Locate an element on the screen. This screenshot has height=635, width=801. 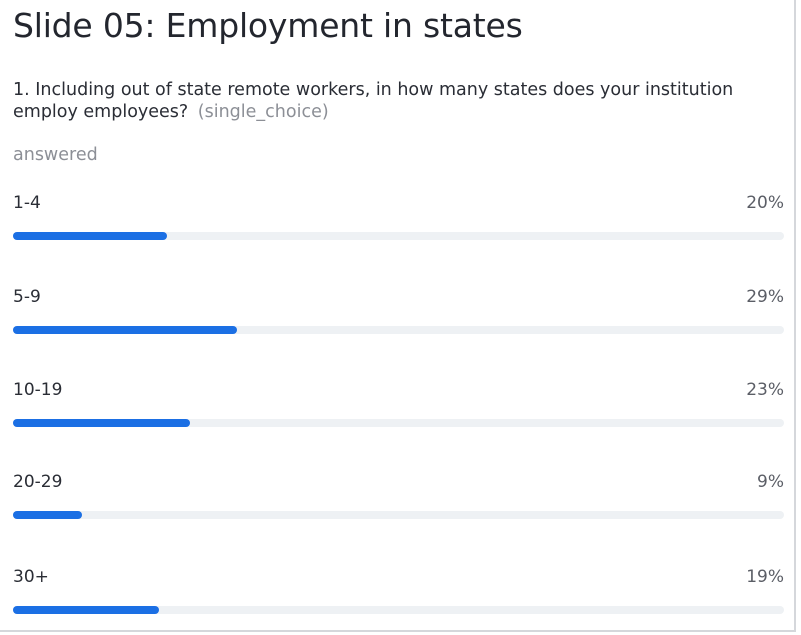
option-percent: 23% is located at coordinates (765, 390).